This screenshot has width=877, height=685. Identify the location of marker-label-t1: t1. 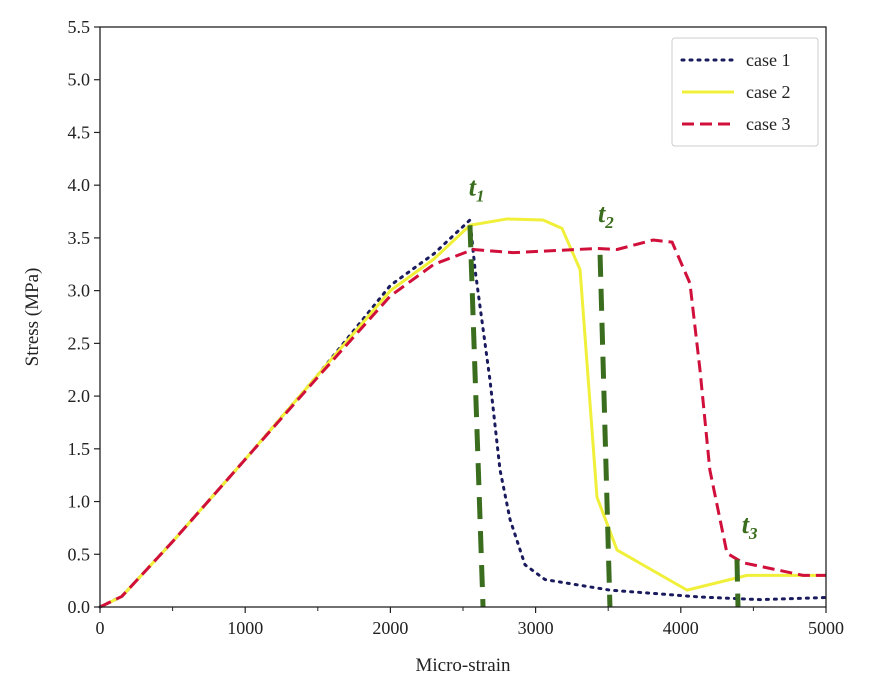
(477, 189).